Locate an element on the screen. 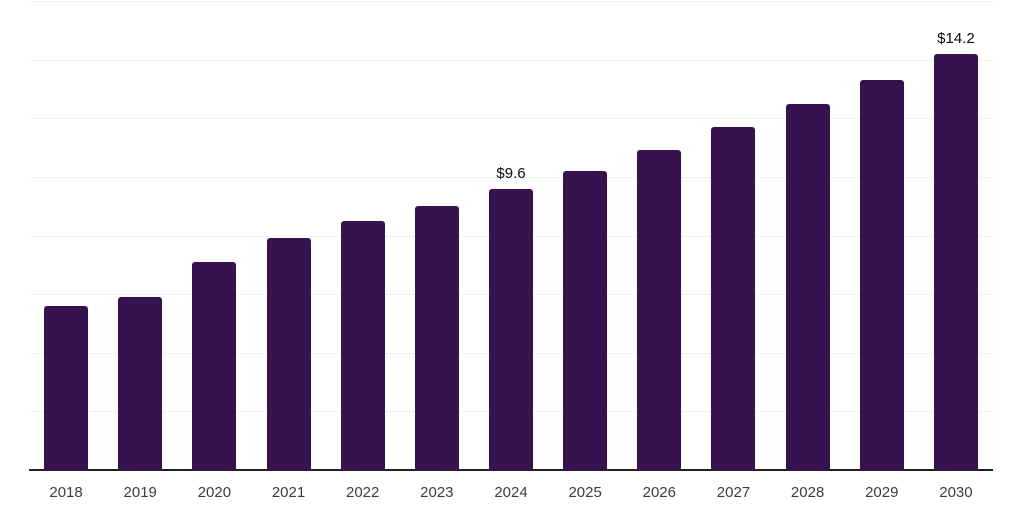 This screenshot has width=1024, height=512. x-tick-2019: 2019 is located at coordinates (140, 492).